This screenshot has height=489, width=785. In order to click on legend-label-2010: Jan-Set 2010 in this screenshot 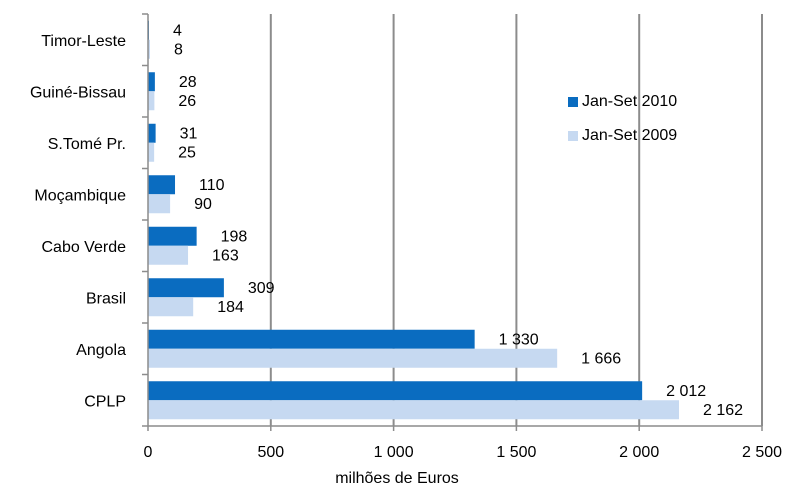, I will do `click(630, 101)`.